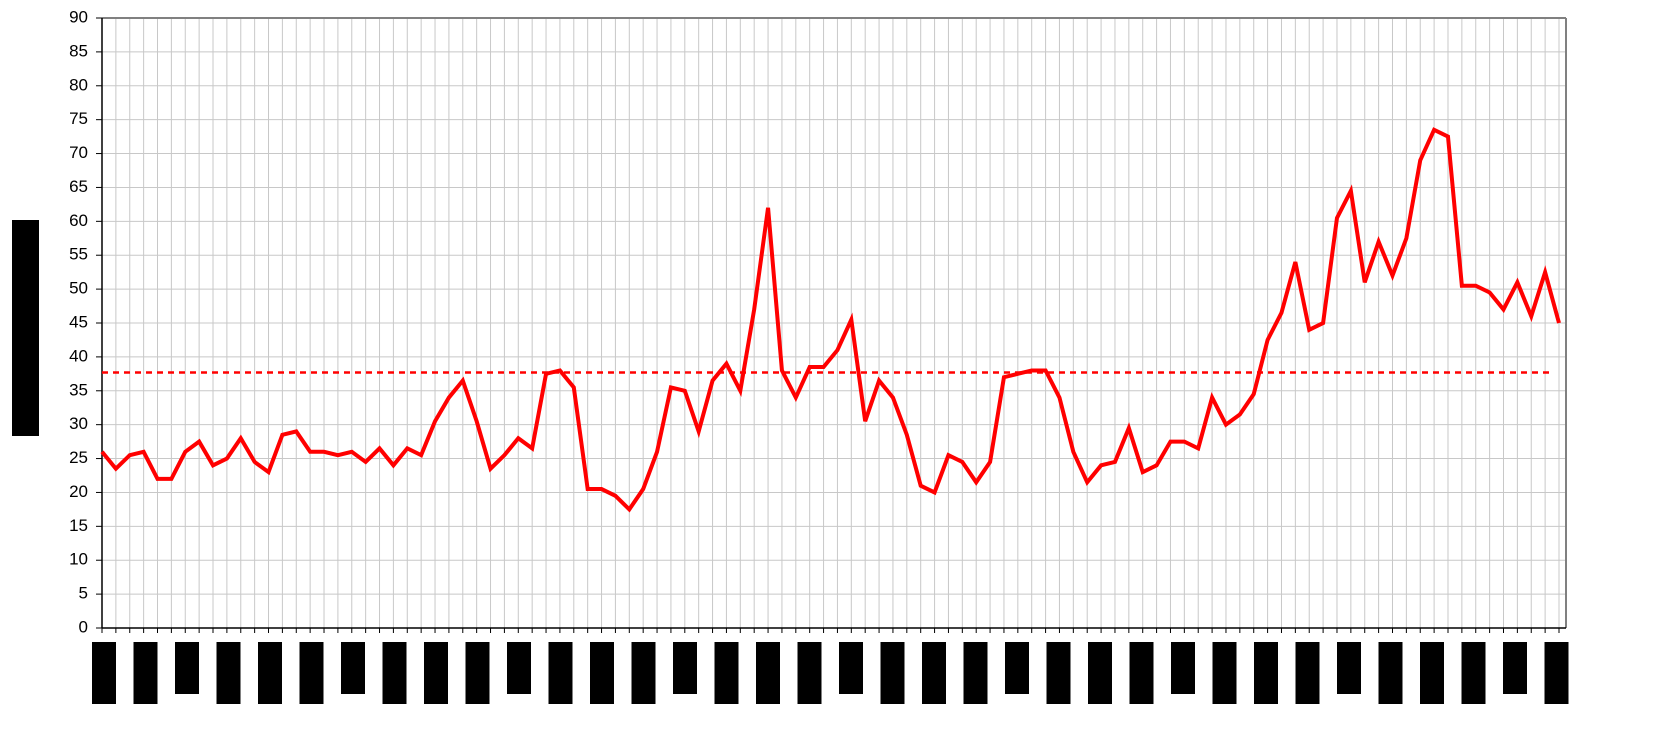 This screenshot has height=750, width=1659. I want to click on y-tick-label: 50, so click(78, 288).